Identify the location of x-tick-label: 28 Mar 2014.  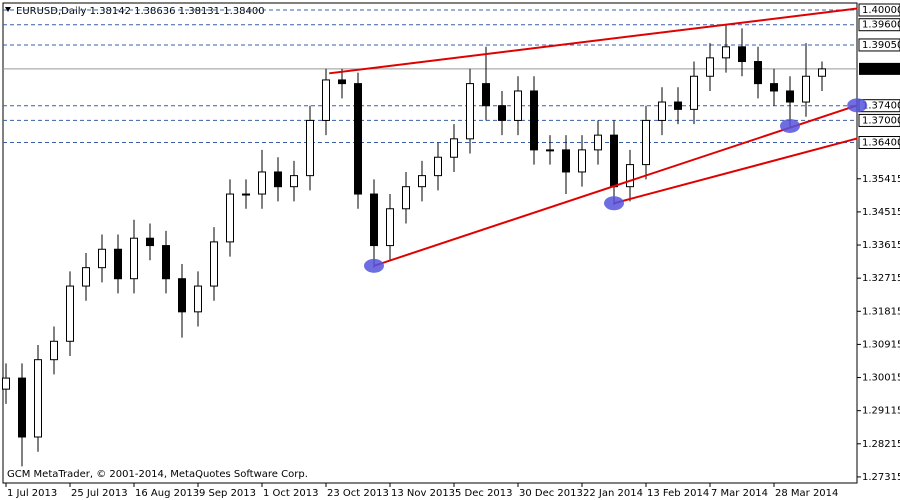
(806, 493).